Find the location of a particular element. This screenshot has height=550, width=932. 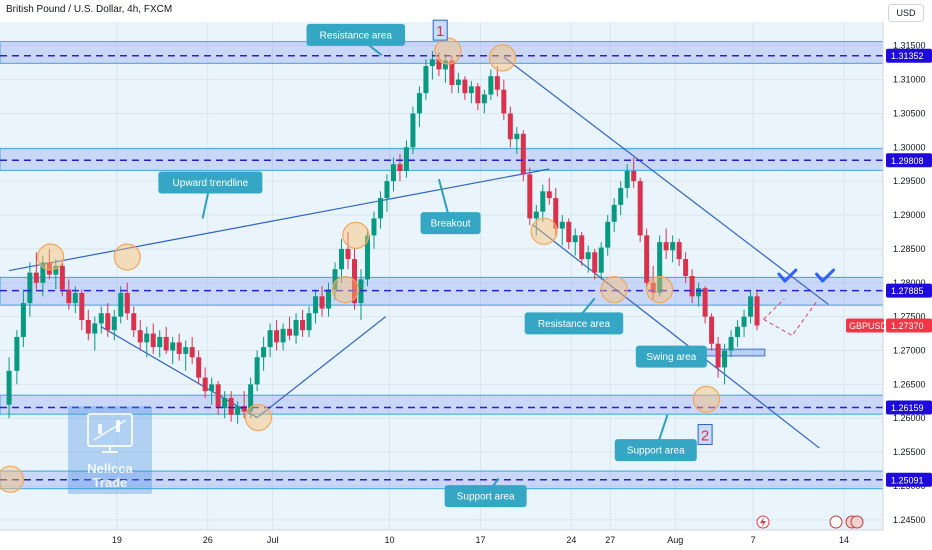

watermark-icon is located at coordinates (110, 433).